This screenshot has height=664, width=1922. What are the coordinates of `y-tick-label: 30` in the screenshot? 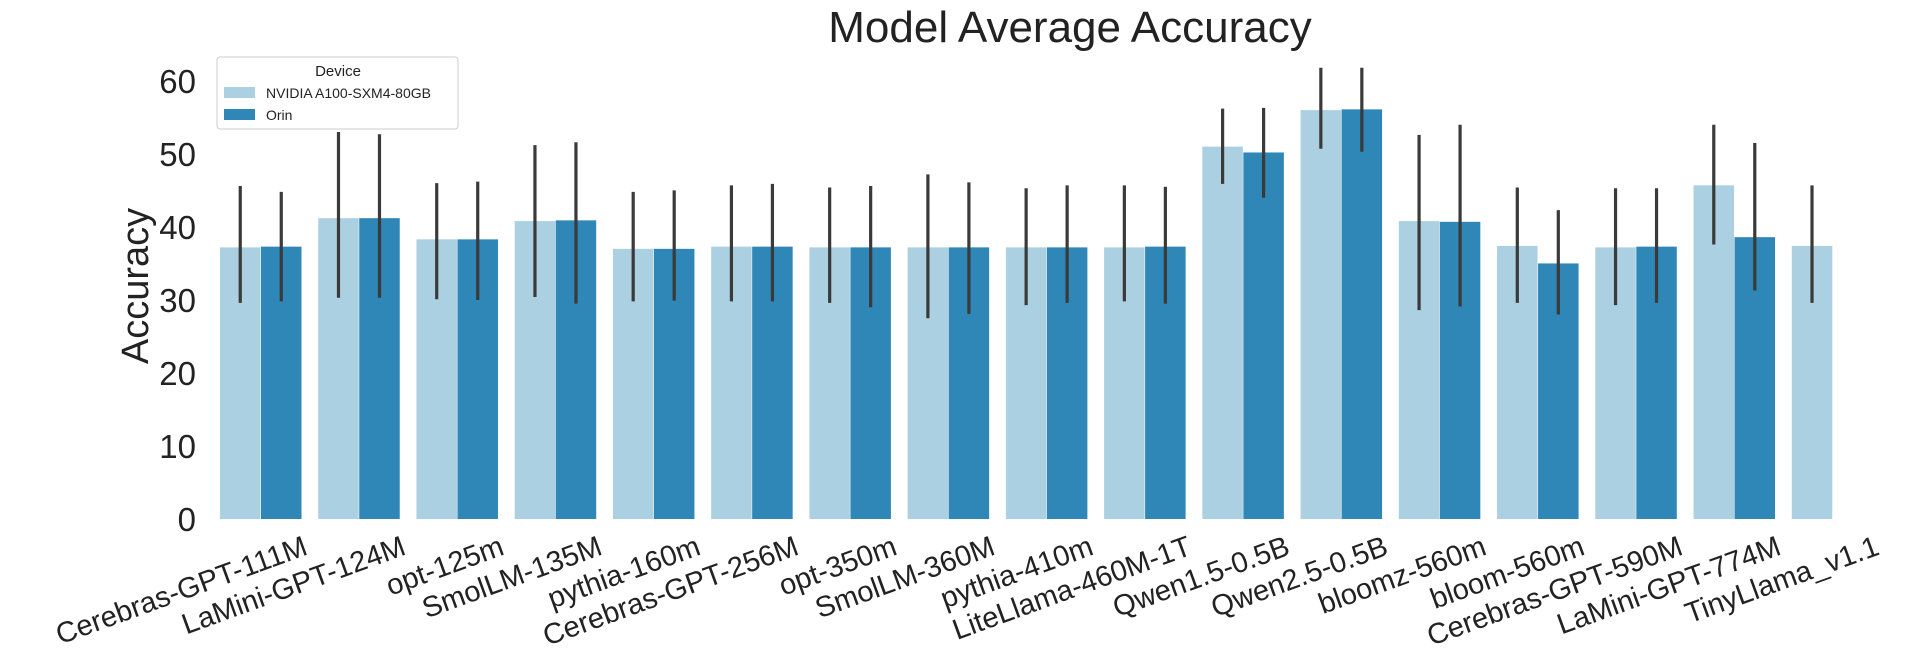 It's located at (177, 300).